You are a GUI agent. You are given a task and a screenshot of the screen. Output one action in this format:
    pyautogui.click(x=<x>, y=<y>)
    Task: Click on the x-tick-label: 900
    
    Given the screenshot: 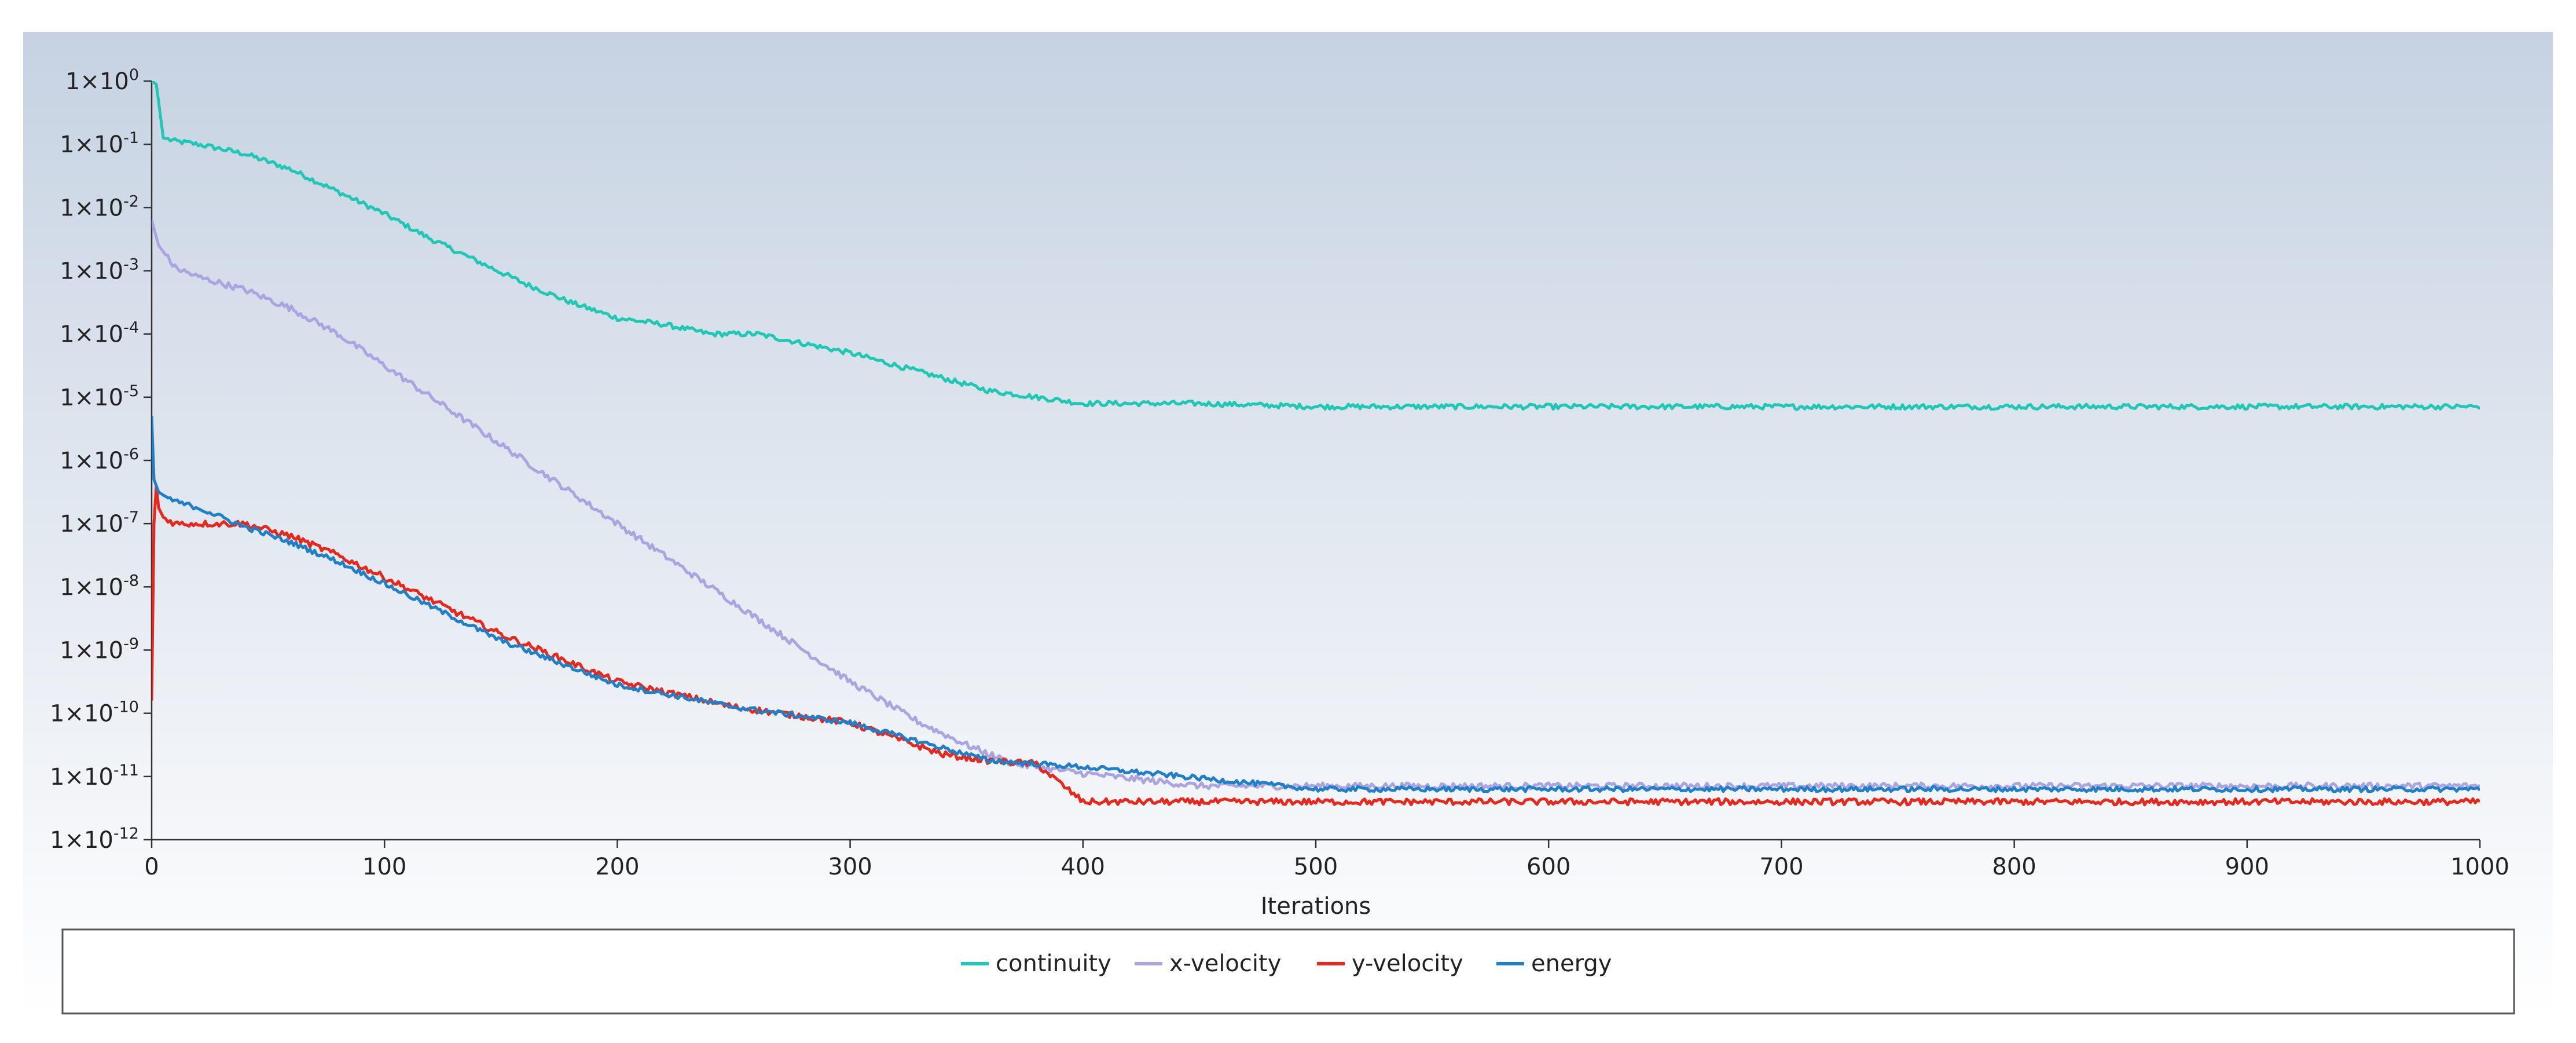 What is the action you would take?
    pyautogui.click(x=2247, y=867)
    